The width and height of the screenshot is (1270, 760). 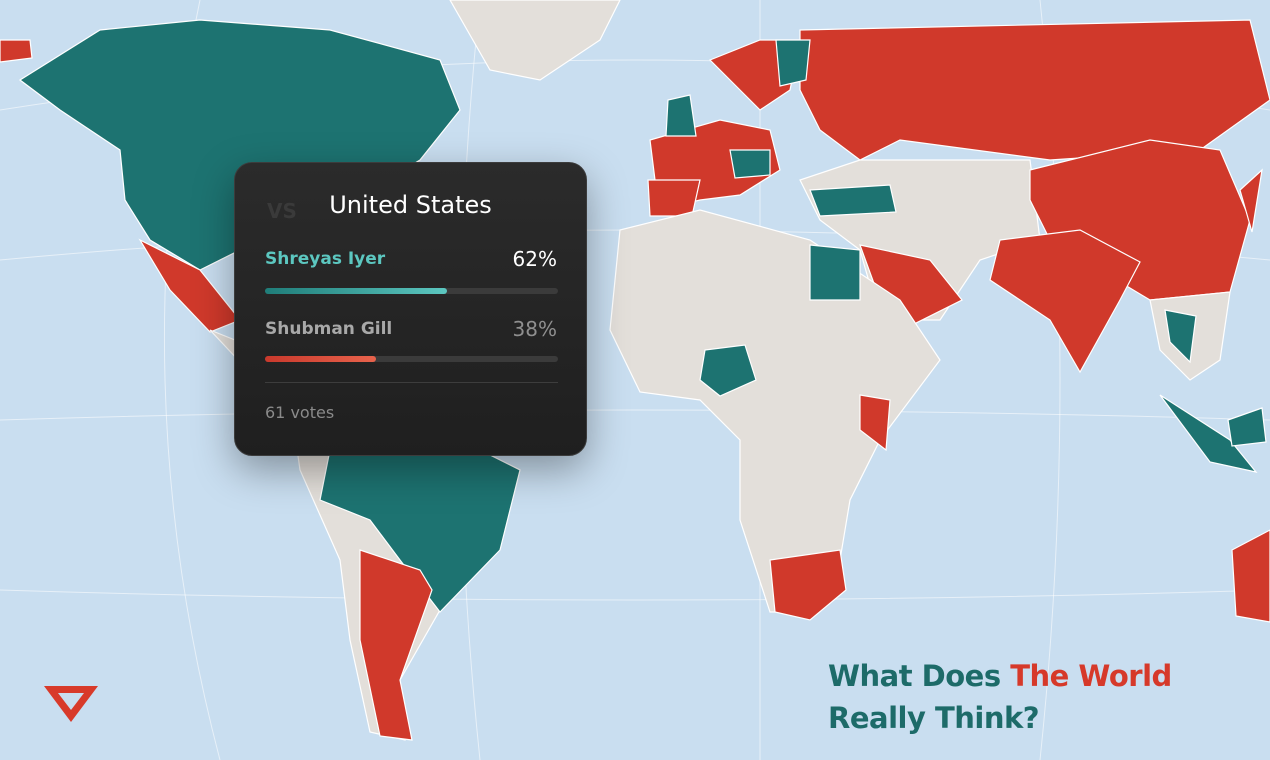 I want to click on option-percent: 62%, so click(x=534, y=259).